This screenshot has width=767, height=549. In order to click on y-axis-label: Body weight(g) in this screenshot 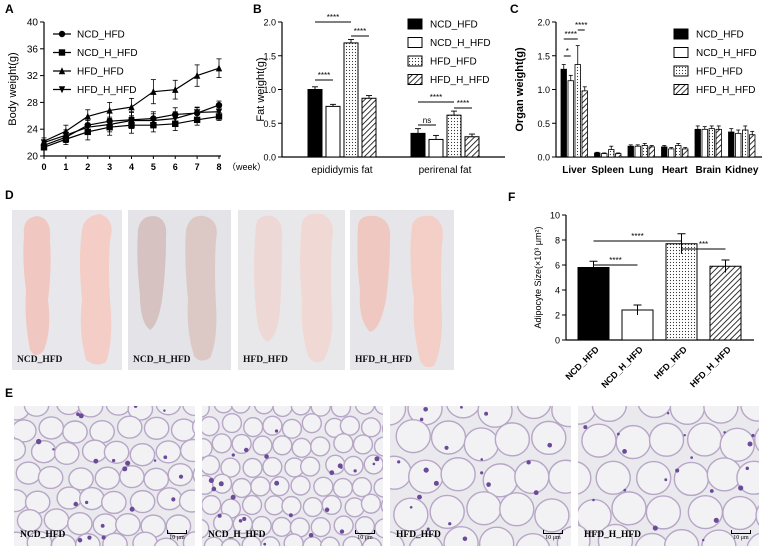, I will do `click(13, 88)`.